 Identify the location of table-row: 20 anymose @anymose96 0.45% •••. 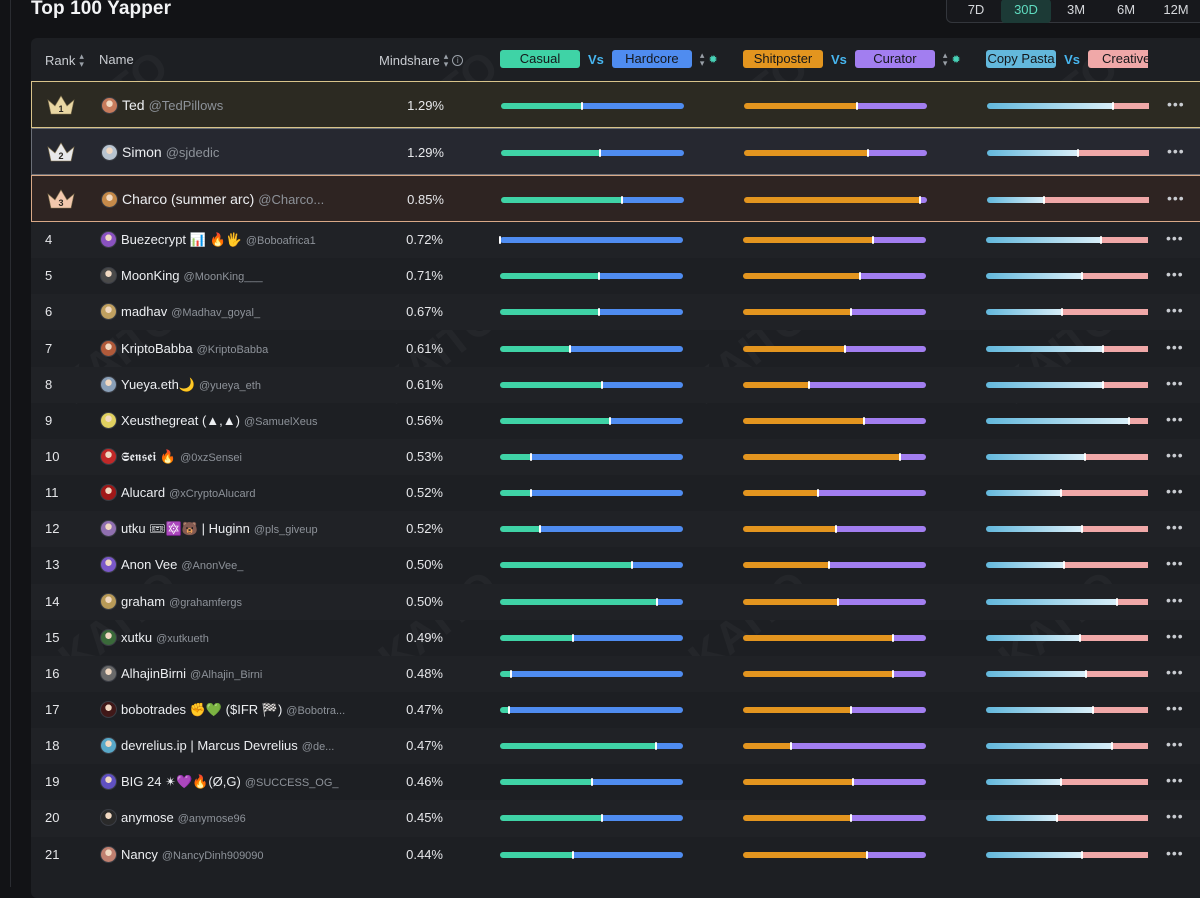
(615, 818).